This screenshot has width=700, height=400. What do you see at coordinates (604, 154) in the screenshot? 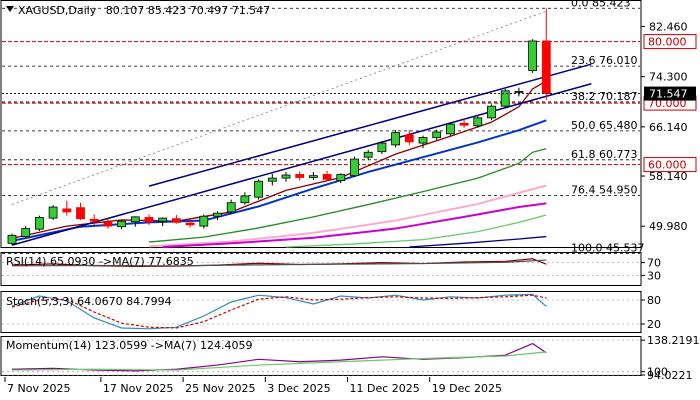
I see `fib-level-label: 61.8 60.773` at bounding box center [604, 154].